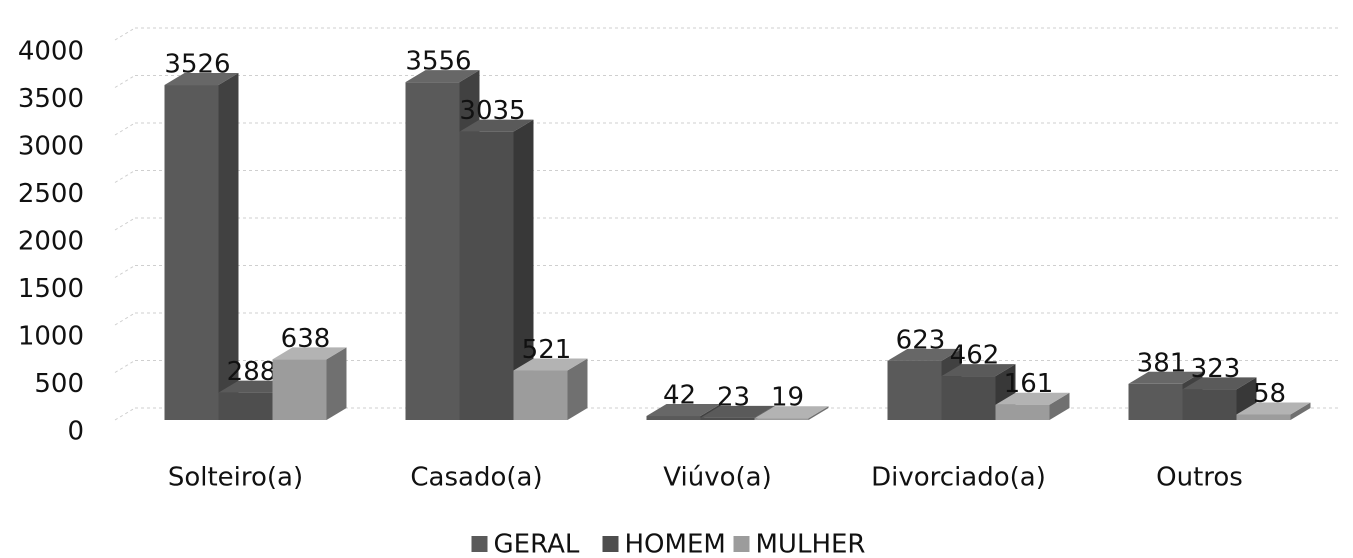 This screenshot has width=1353, height=558. Describe the element at coordinates (1029, 384) in the screenshot. I see `data-label: 161` at that location.